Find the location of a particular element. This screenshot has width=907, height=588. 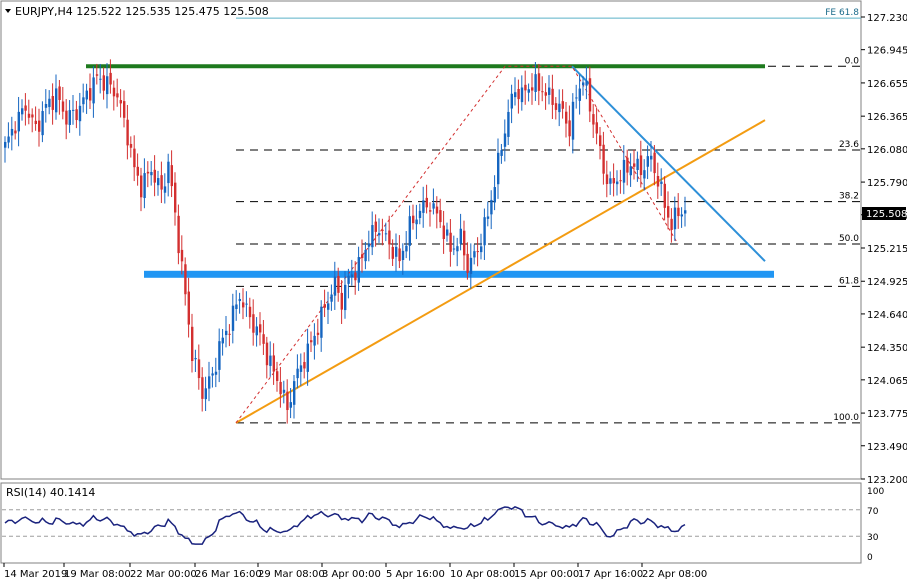

price-tick-label: 126.945 is located at coordinates (887, 51).